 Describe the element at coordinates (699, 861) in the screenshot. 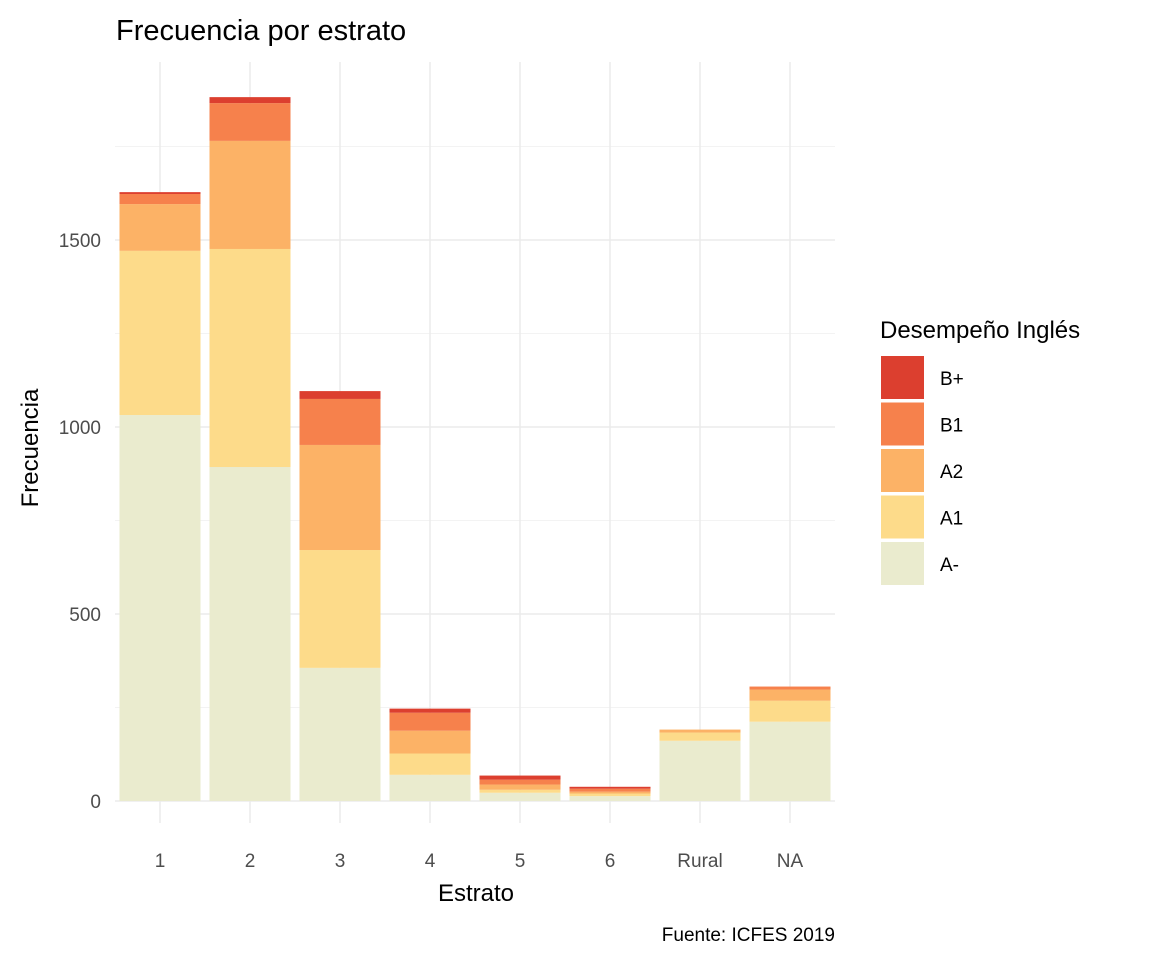

I see `x-tick-label: Rural` at that location.